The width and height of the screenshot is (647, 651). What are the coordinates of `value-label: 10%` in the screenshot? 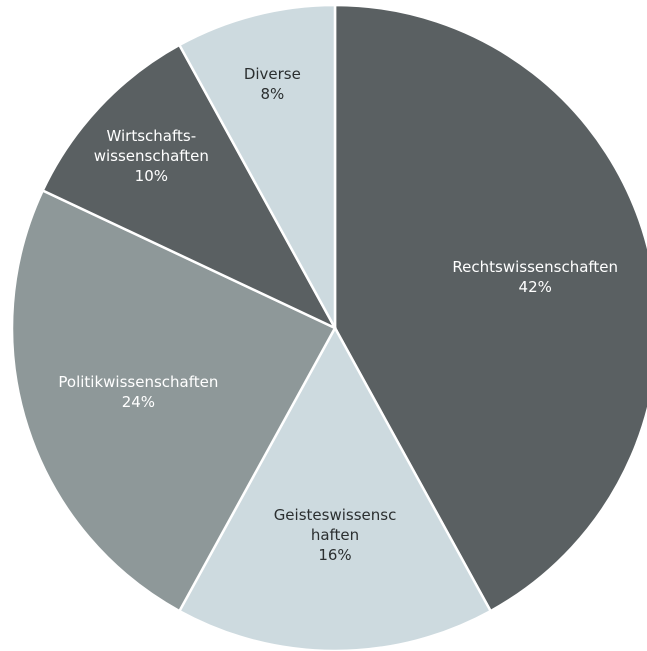 It's located at (151, 175).